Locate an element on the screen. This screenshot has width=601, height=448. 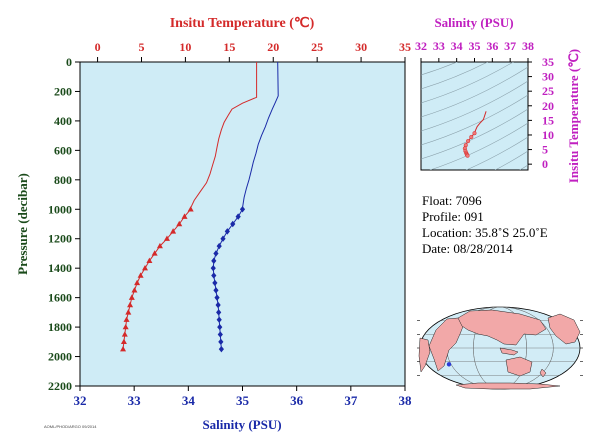
ts-diagram-series is located at coordinates (474, 134).